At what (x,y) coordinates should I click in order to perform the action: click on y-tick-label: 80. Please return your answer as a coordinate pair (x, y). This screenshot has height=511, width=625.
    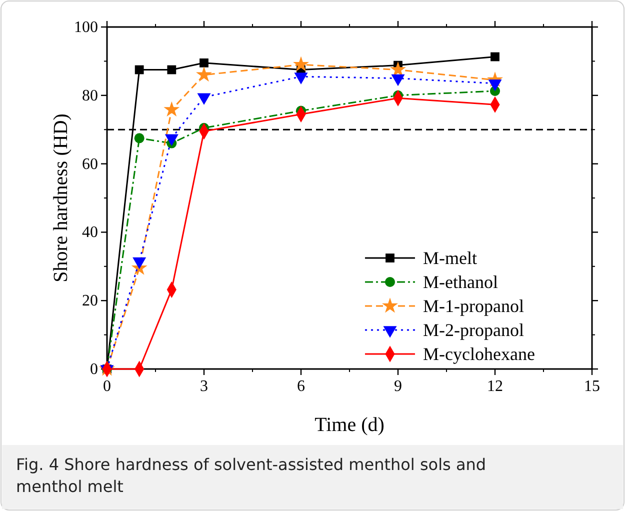
    Looking at the image, I should click on (90, 95).